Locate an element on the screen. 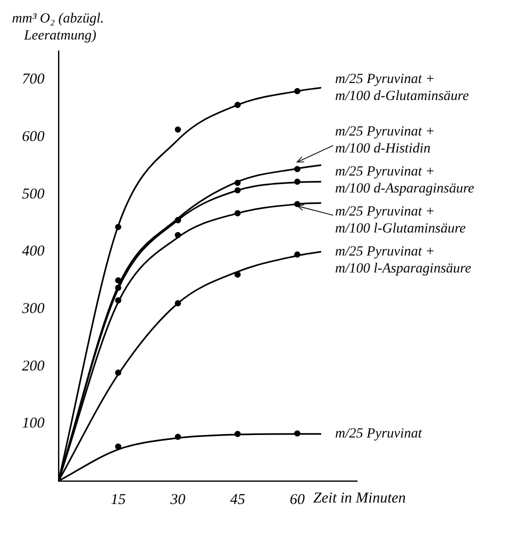 The height and width of the screenshot is (533, 525). y-tick-label: 600 is located at coordinates (33, 136).